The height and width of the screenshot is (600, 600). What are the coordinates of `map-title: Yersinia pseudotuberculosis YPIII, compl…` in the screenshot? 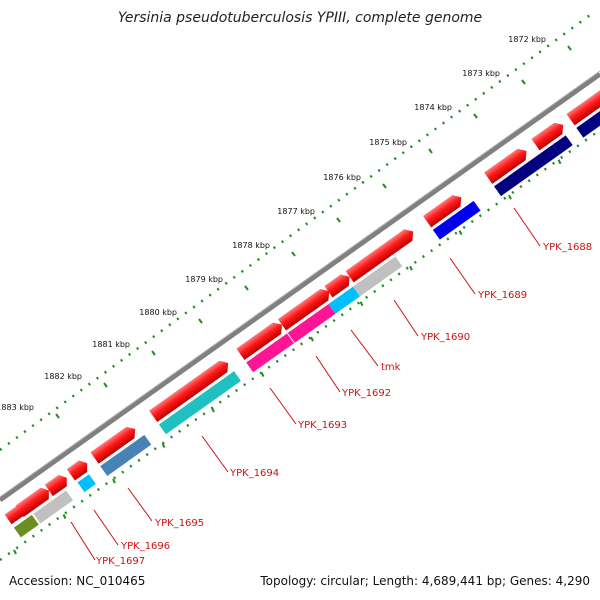 It's located at (300, 18).